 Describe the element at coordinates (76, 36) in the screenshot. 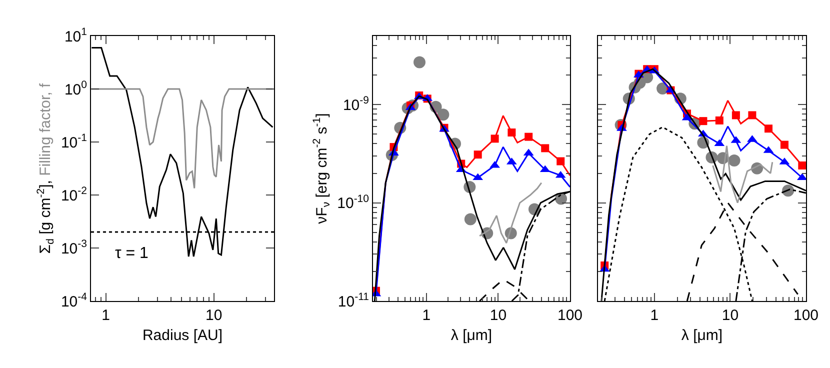

I see `y-tick-label: 10$^{1}$` at that location.